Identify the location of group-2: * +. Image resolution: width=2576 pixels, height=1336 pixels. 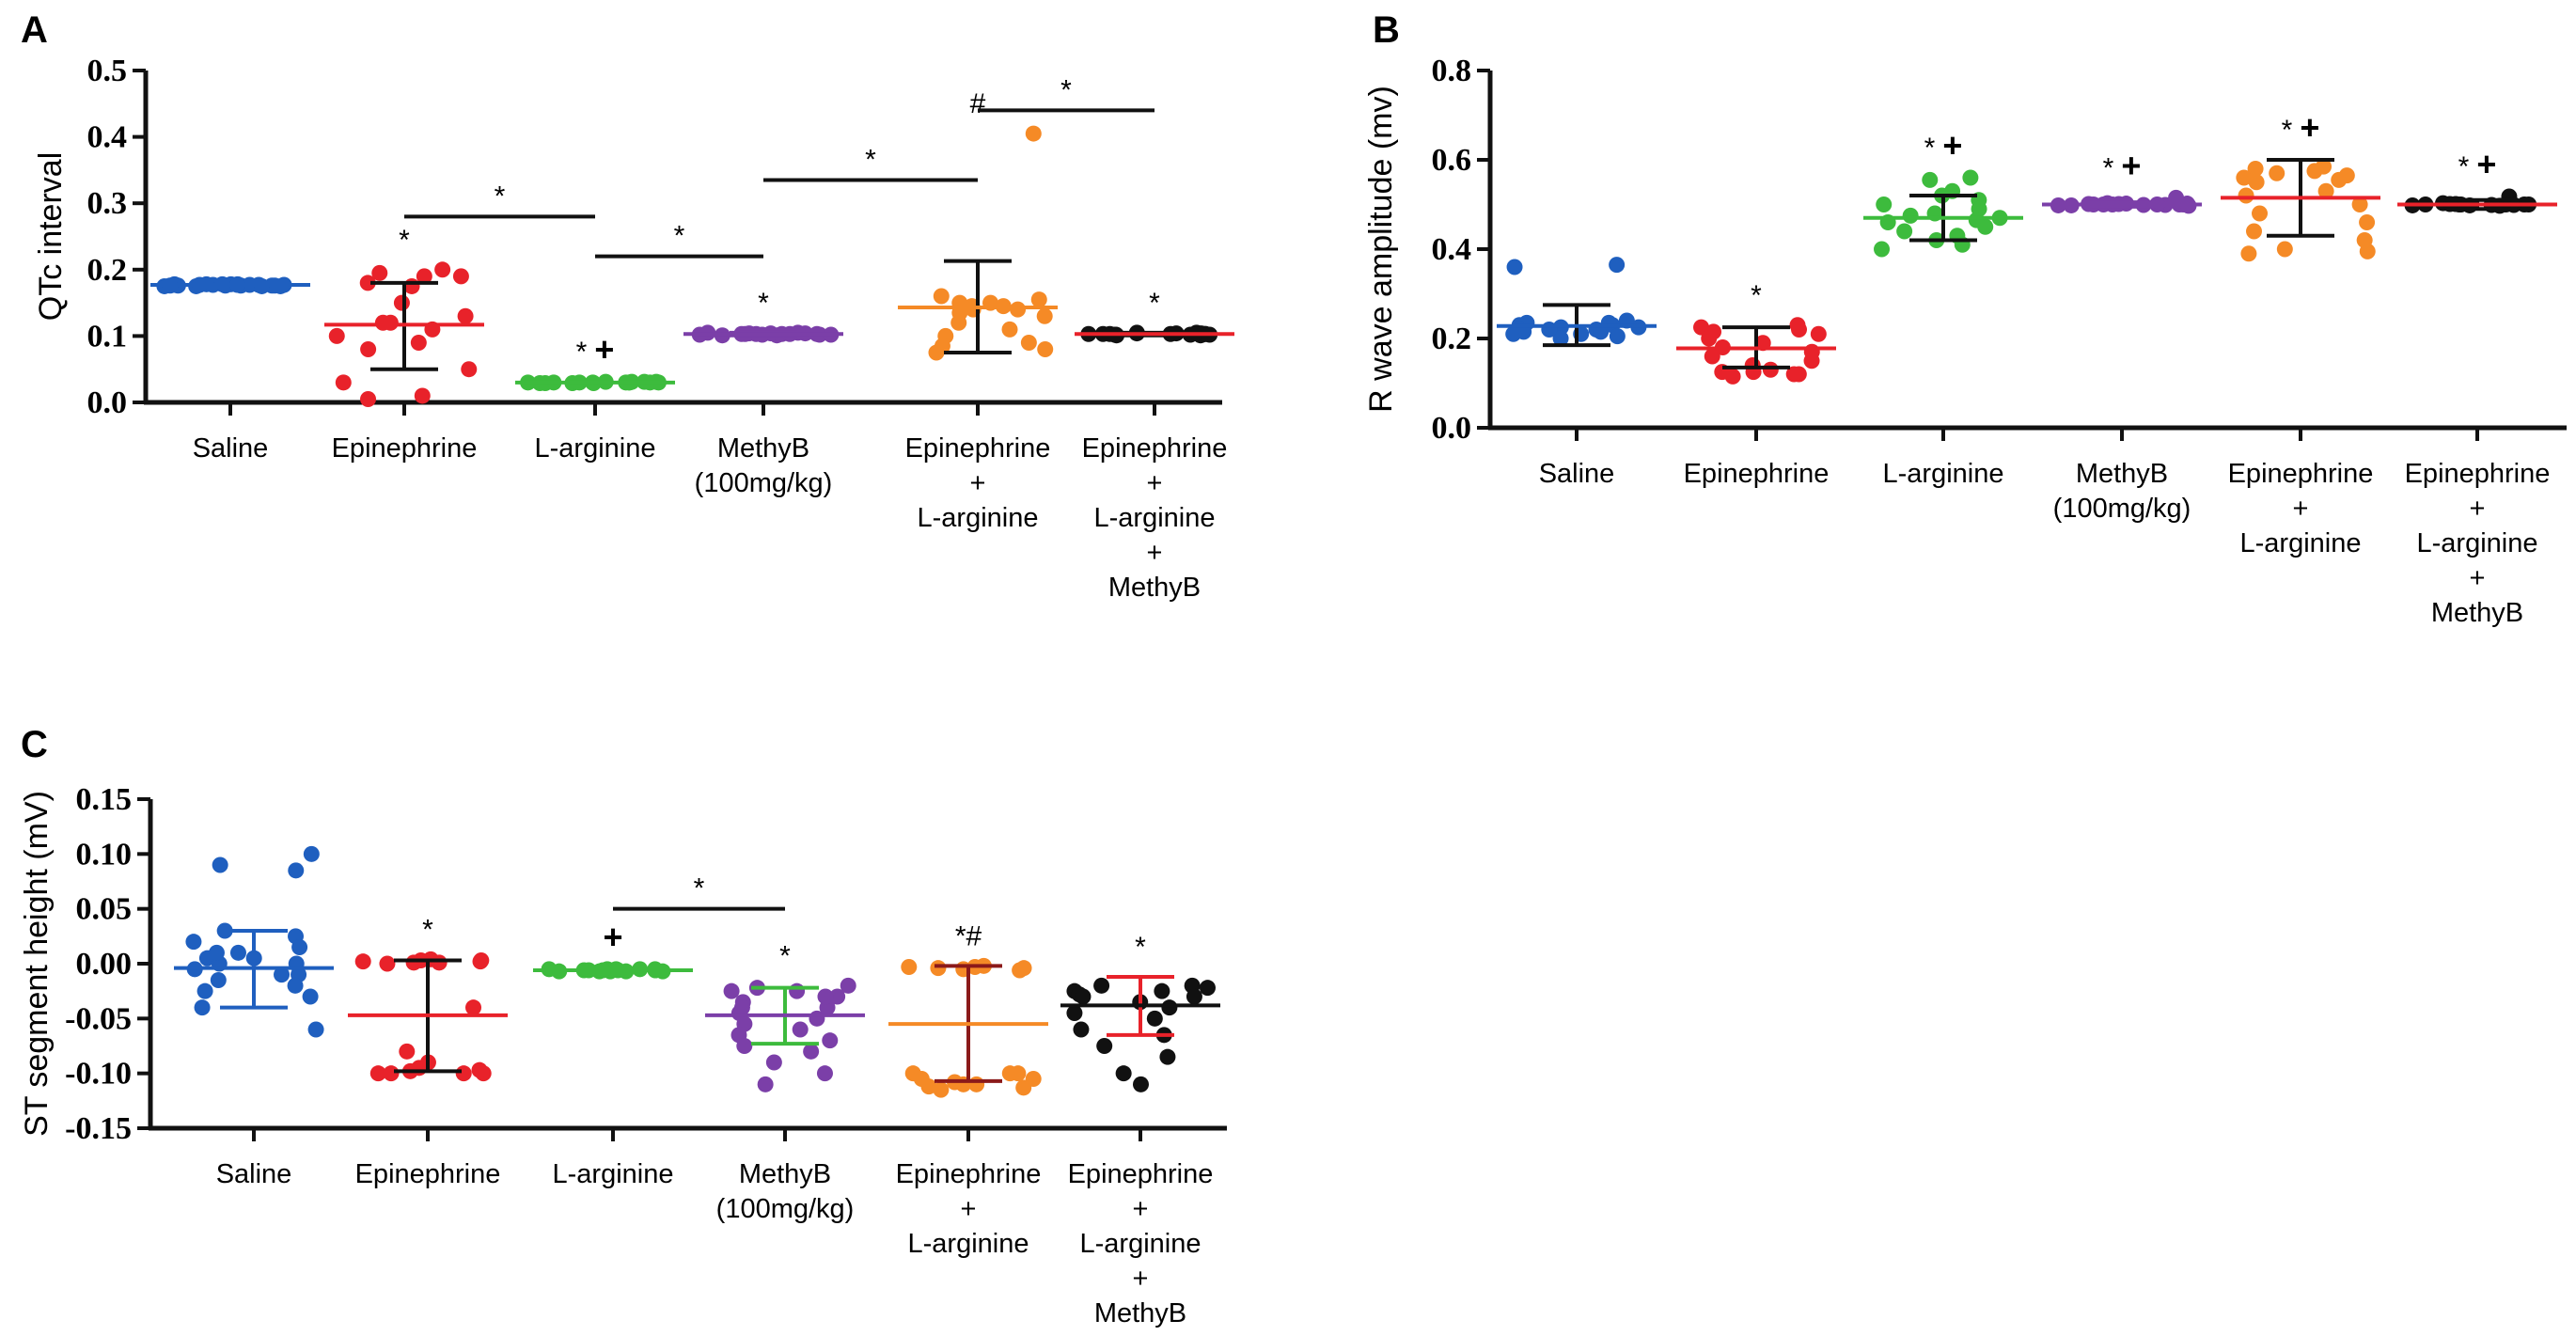
(595, 361).